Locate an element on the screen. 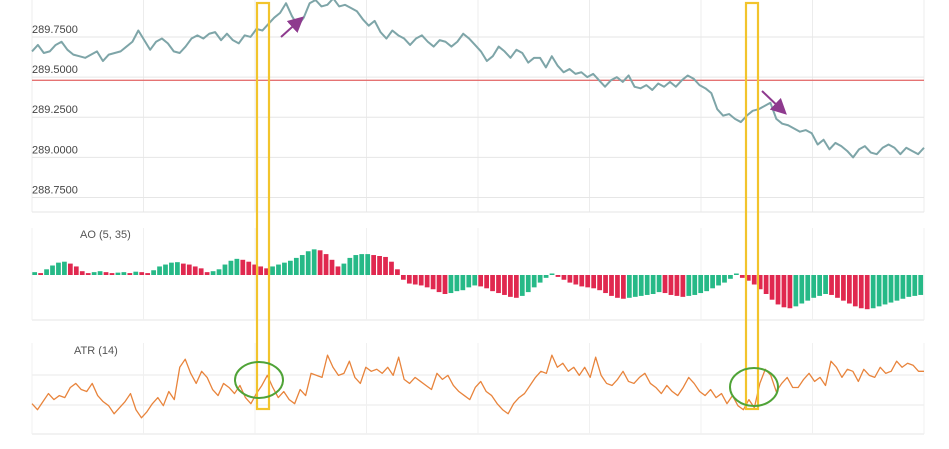  highlight-circle is located at coordinates (754, 387).